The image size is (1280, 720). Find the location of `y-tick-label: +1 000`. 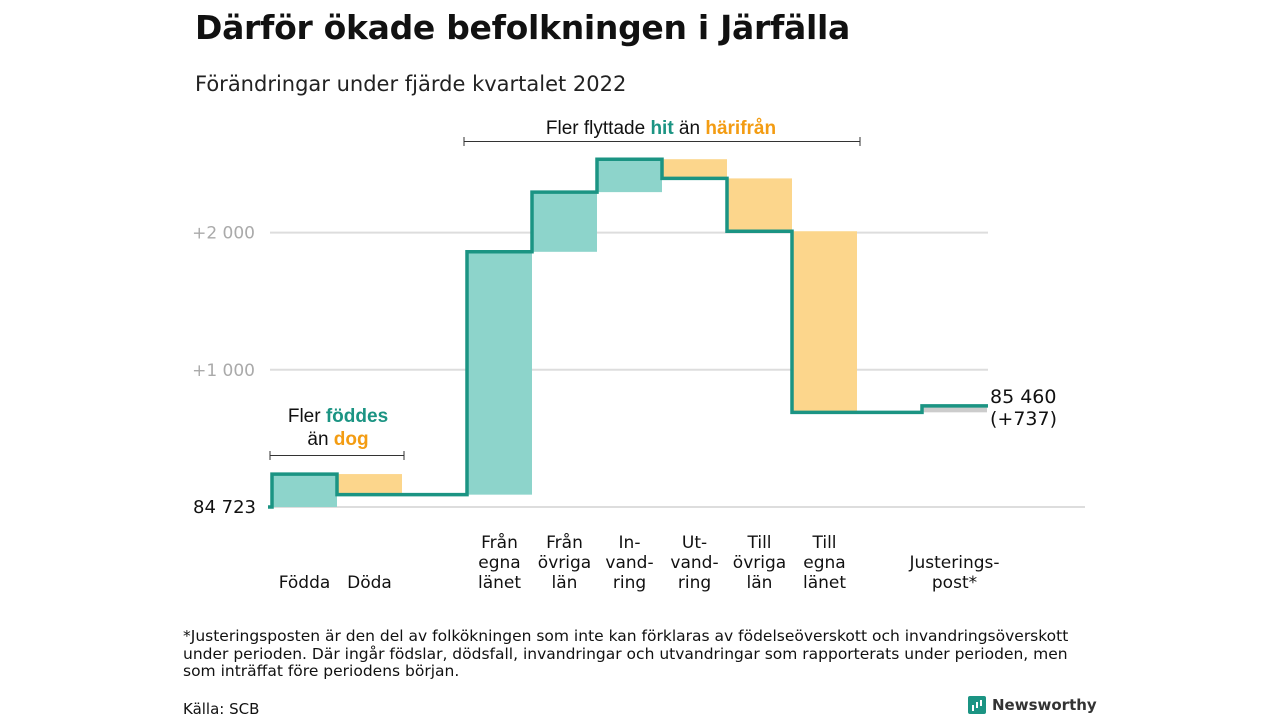

y-tick-label: +1 000 is located at coordinates (223, 371).